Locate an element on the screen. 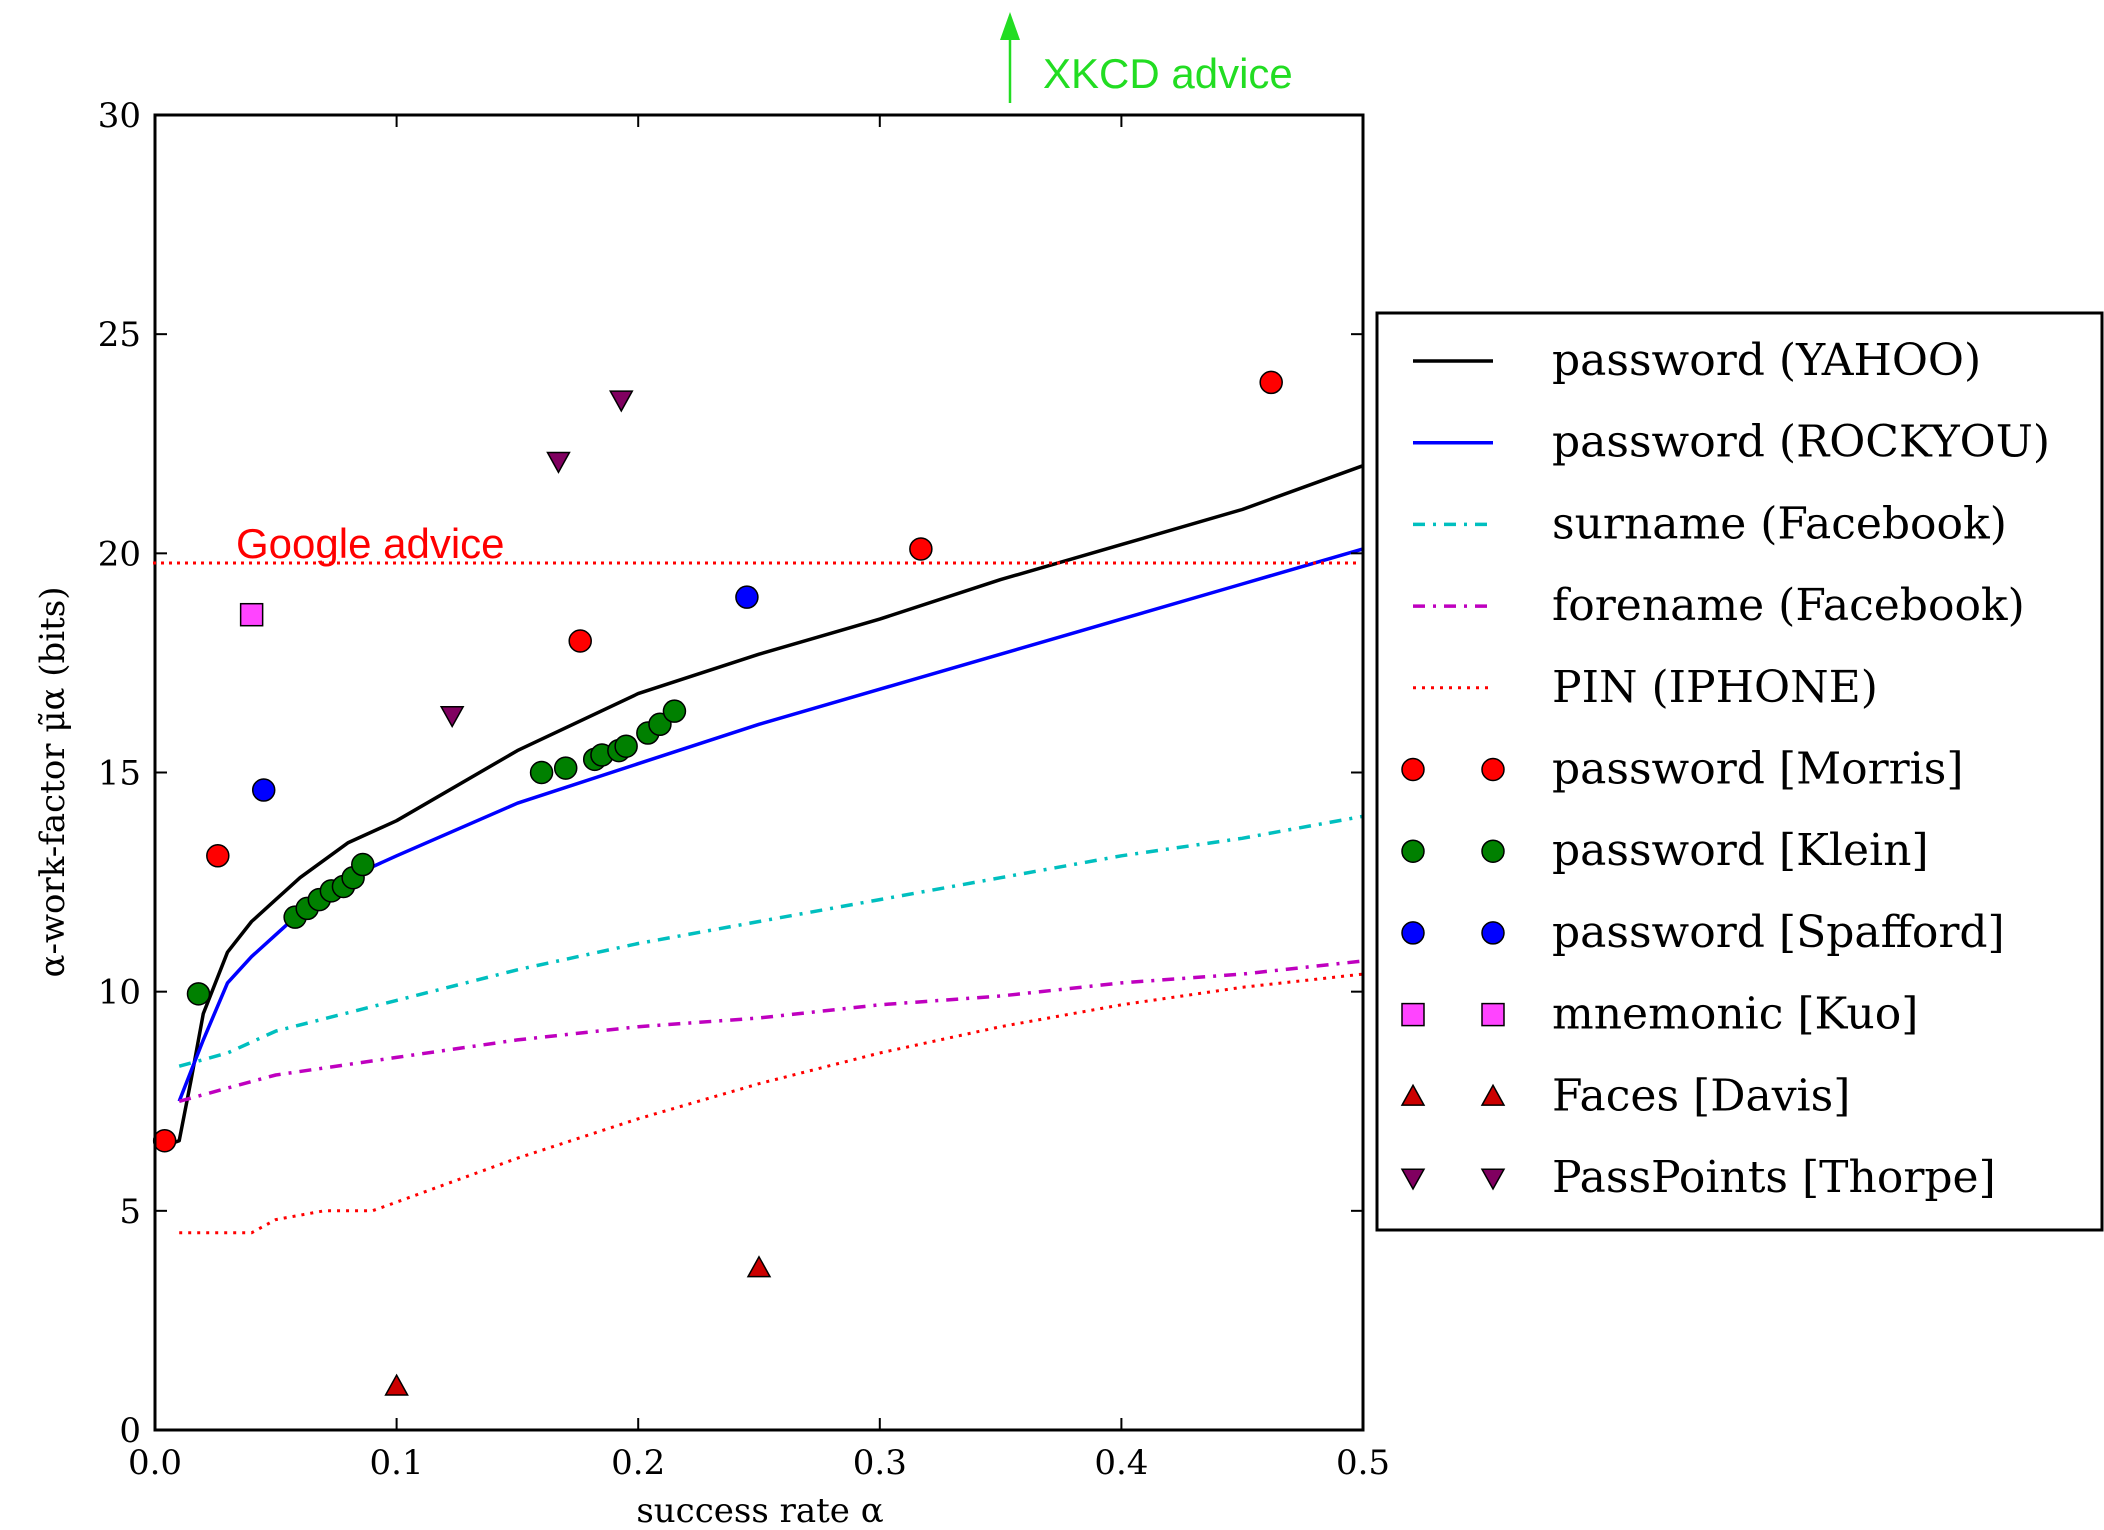 This screenshot has width=2104, height=1530. y-tick-label: 10 is located at coordinates (119, 993).